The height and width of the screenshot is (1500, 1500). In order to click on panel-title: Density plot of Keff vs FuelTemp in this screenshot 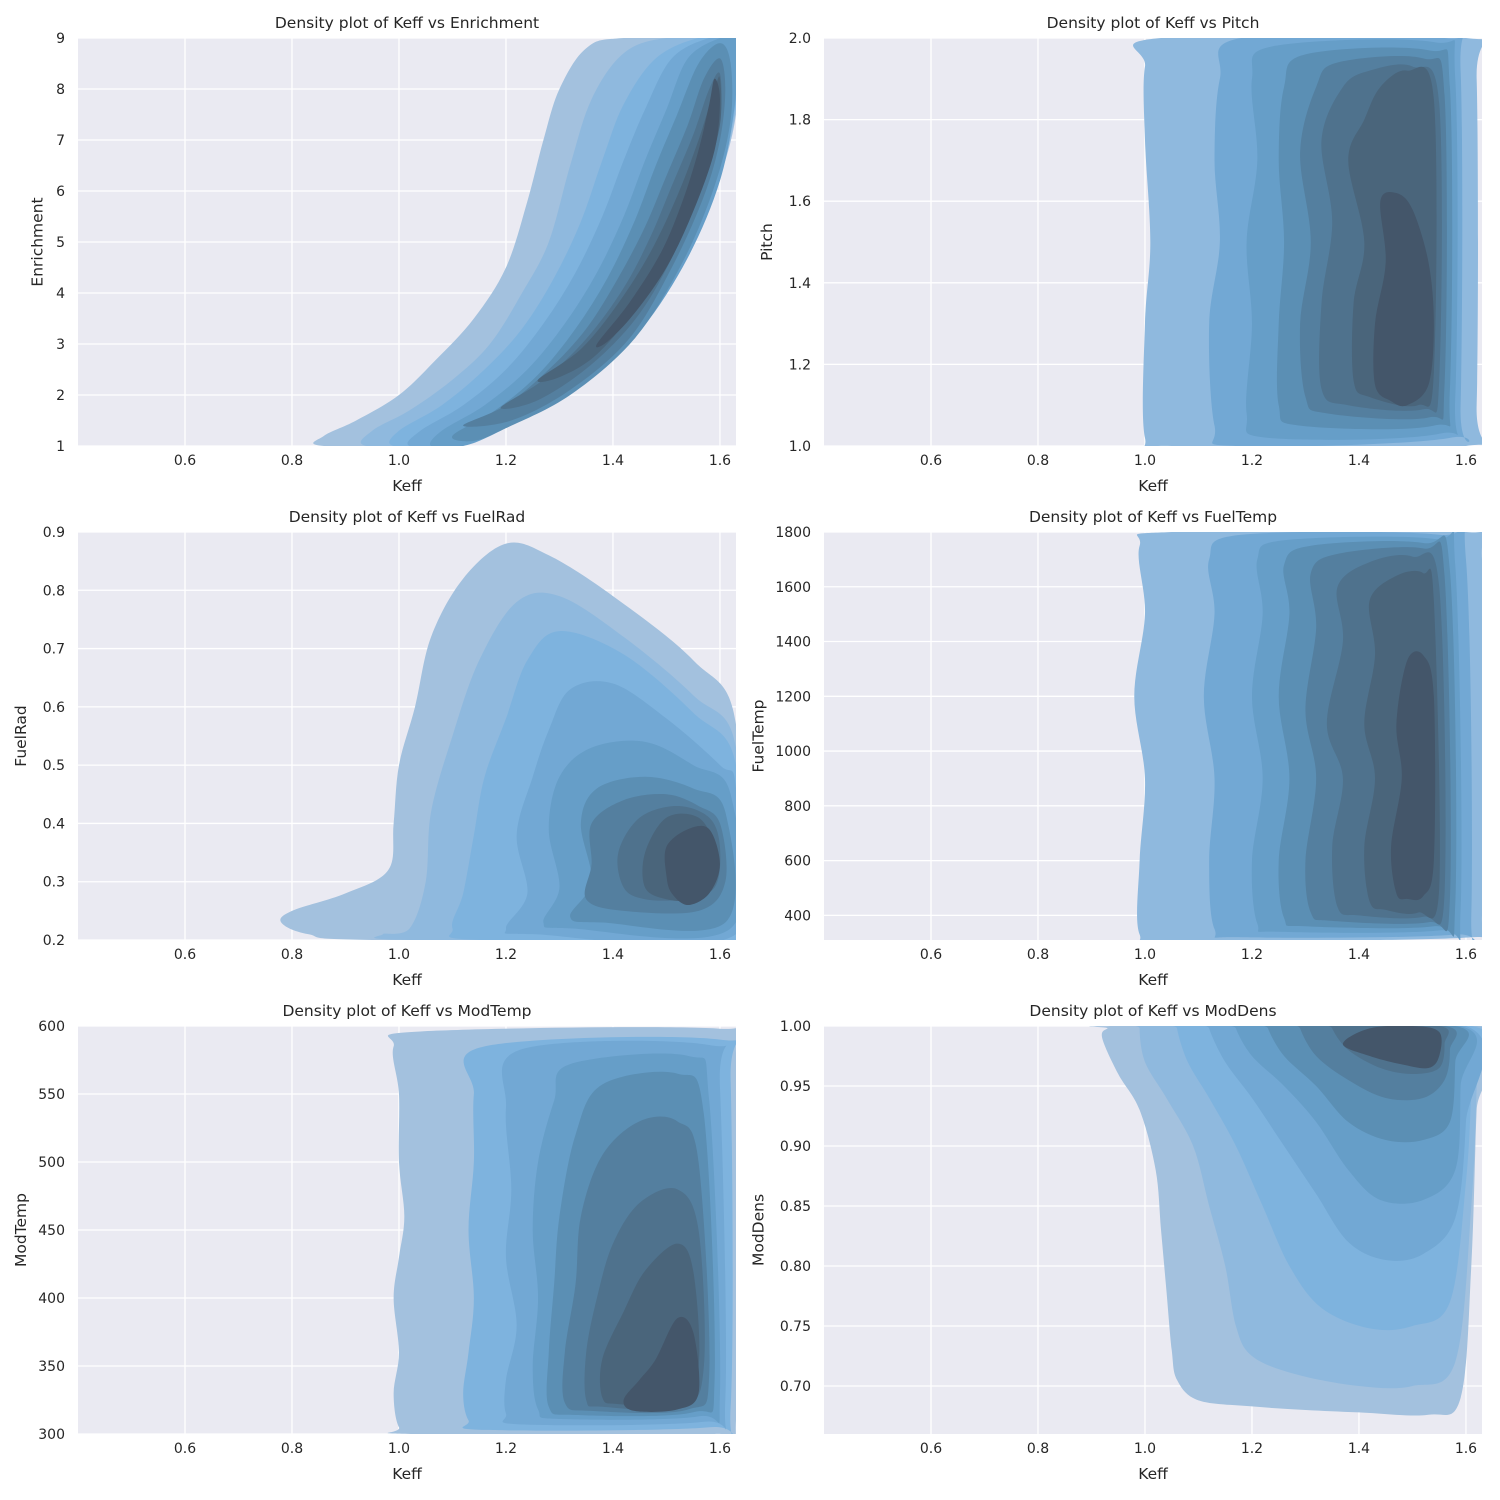, I will do `click(1153, 517)`.